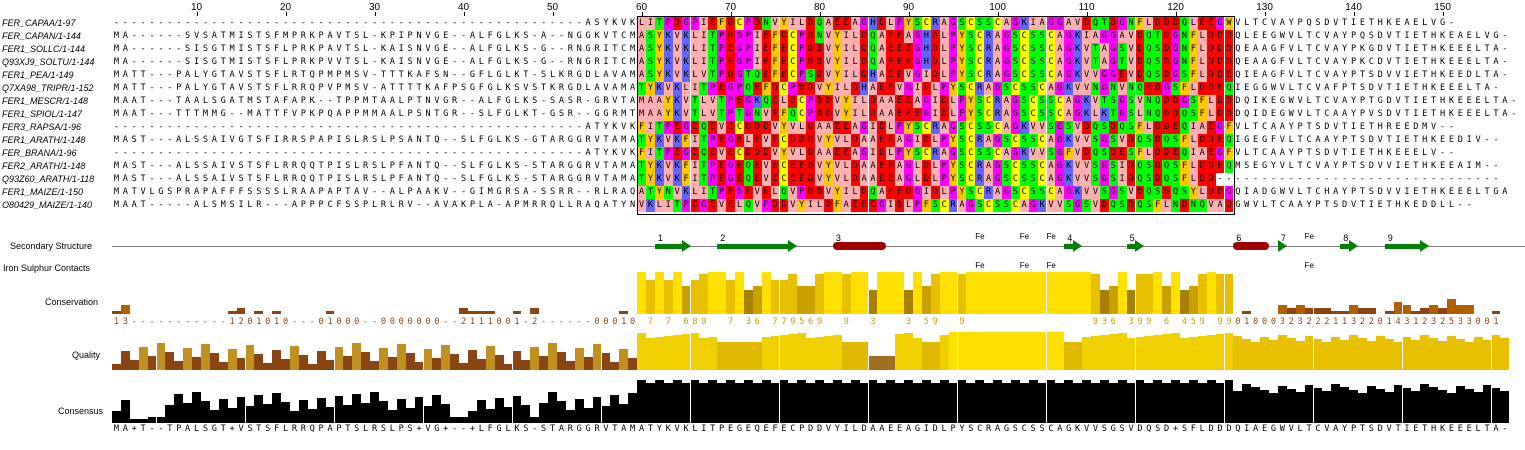 The image size is (1525, 450). I want to click on sequence-name: FER1_SPIOL/1-147, so click(42, 114).